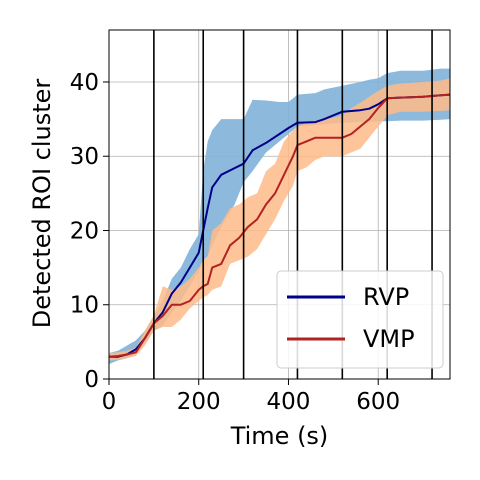 Image resolution: width=480 pixels, height=480 pixels. I want to click on x-tick-label-200: 200, so click(199, 402).